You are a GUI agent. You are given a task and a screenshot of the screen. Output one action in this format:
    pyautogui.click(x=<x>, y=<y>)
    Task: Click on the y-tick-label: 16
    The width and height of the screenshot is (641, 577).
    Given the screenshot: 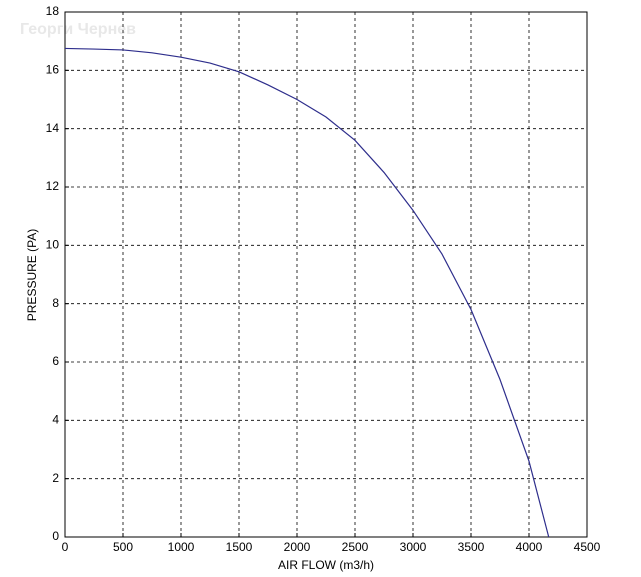 What is the action you would take?
    pyautogui.click(x=53, y=70)
    